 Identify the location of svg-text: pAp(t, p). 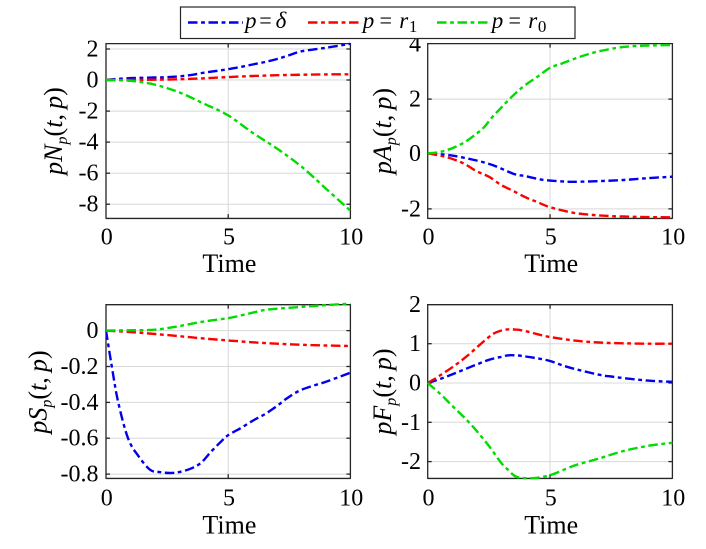
(384, 132).